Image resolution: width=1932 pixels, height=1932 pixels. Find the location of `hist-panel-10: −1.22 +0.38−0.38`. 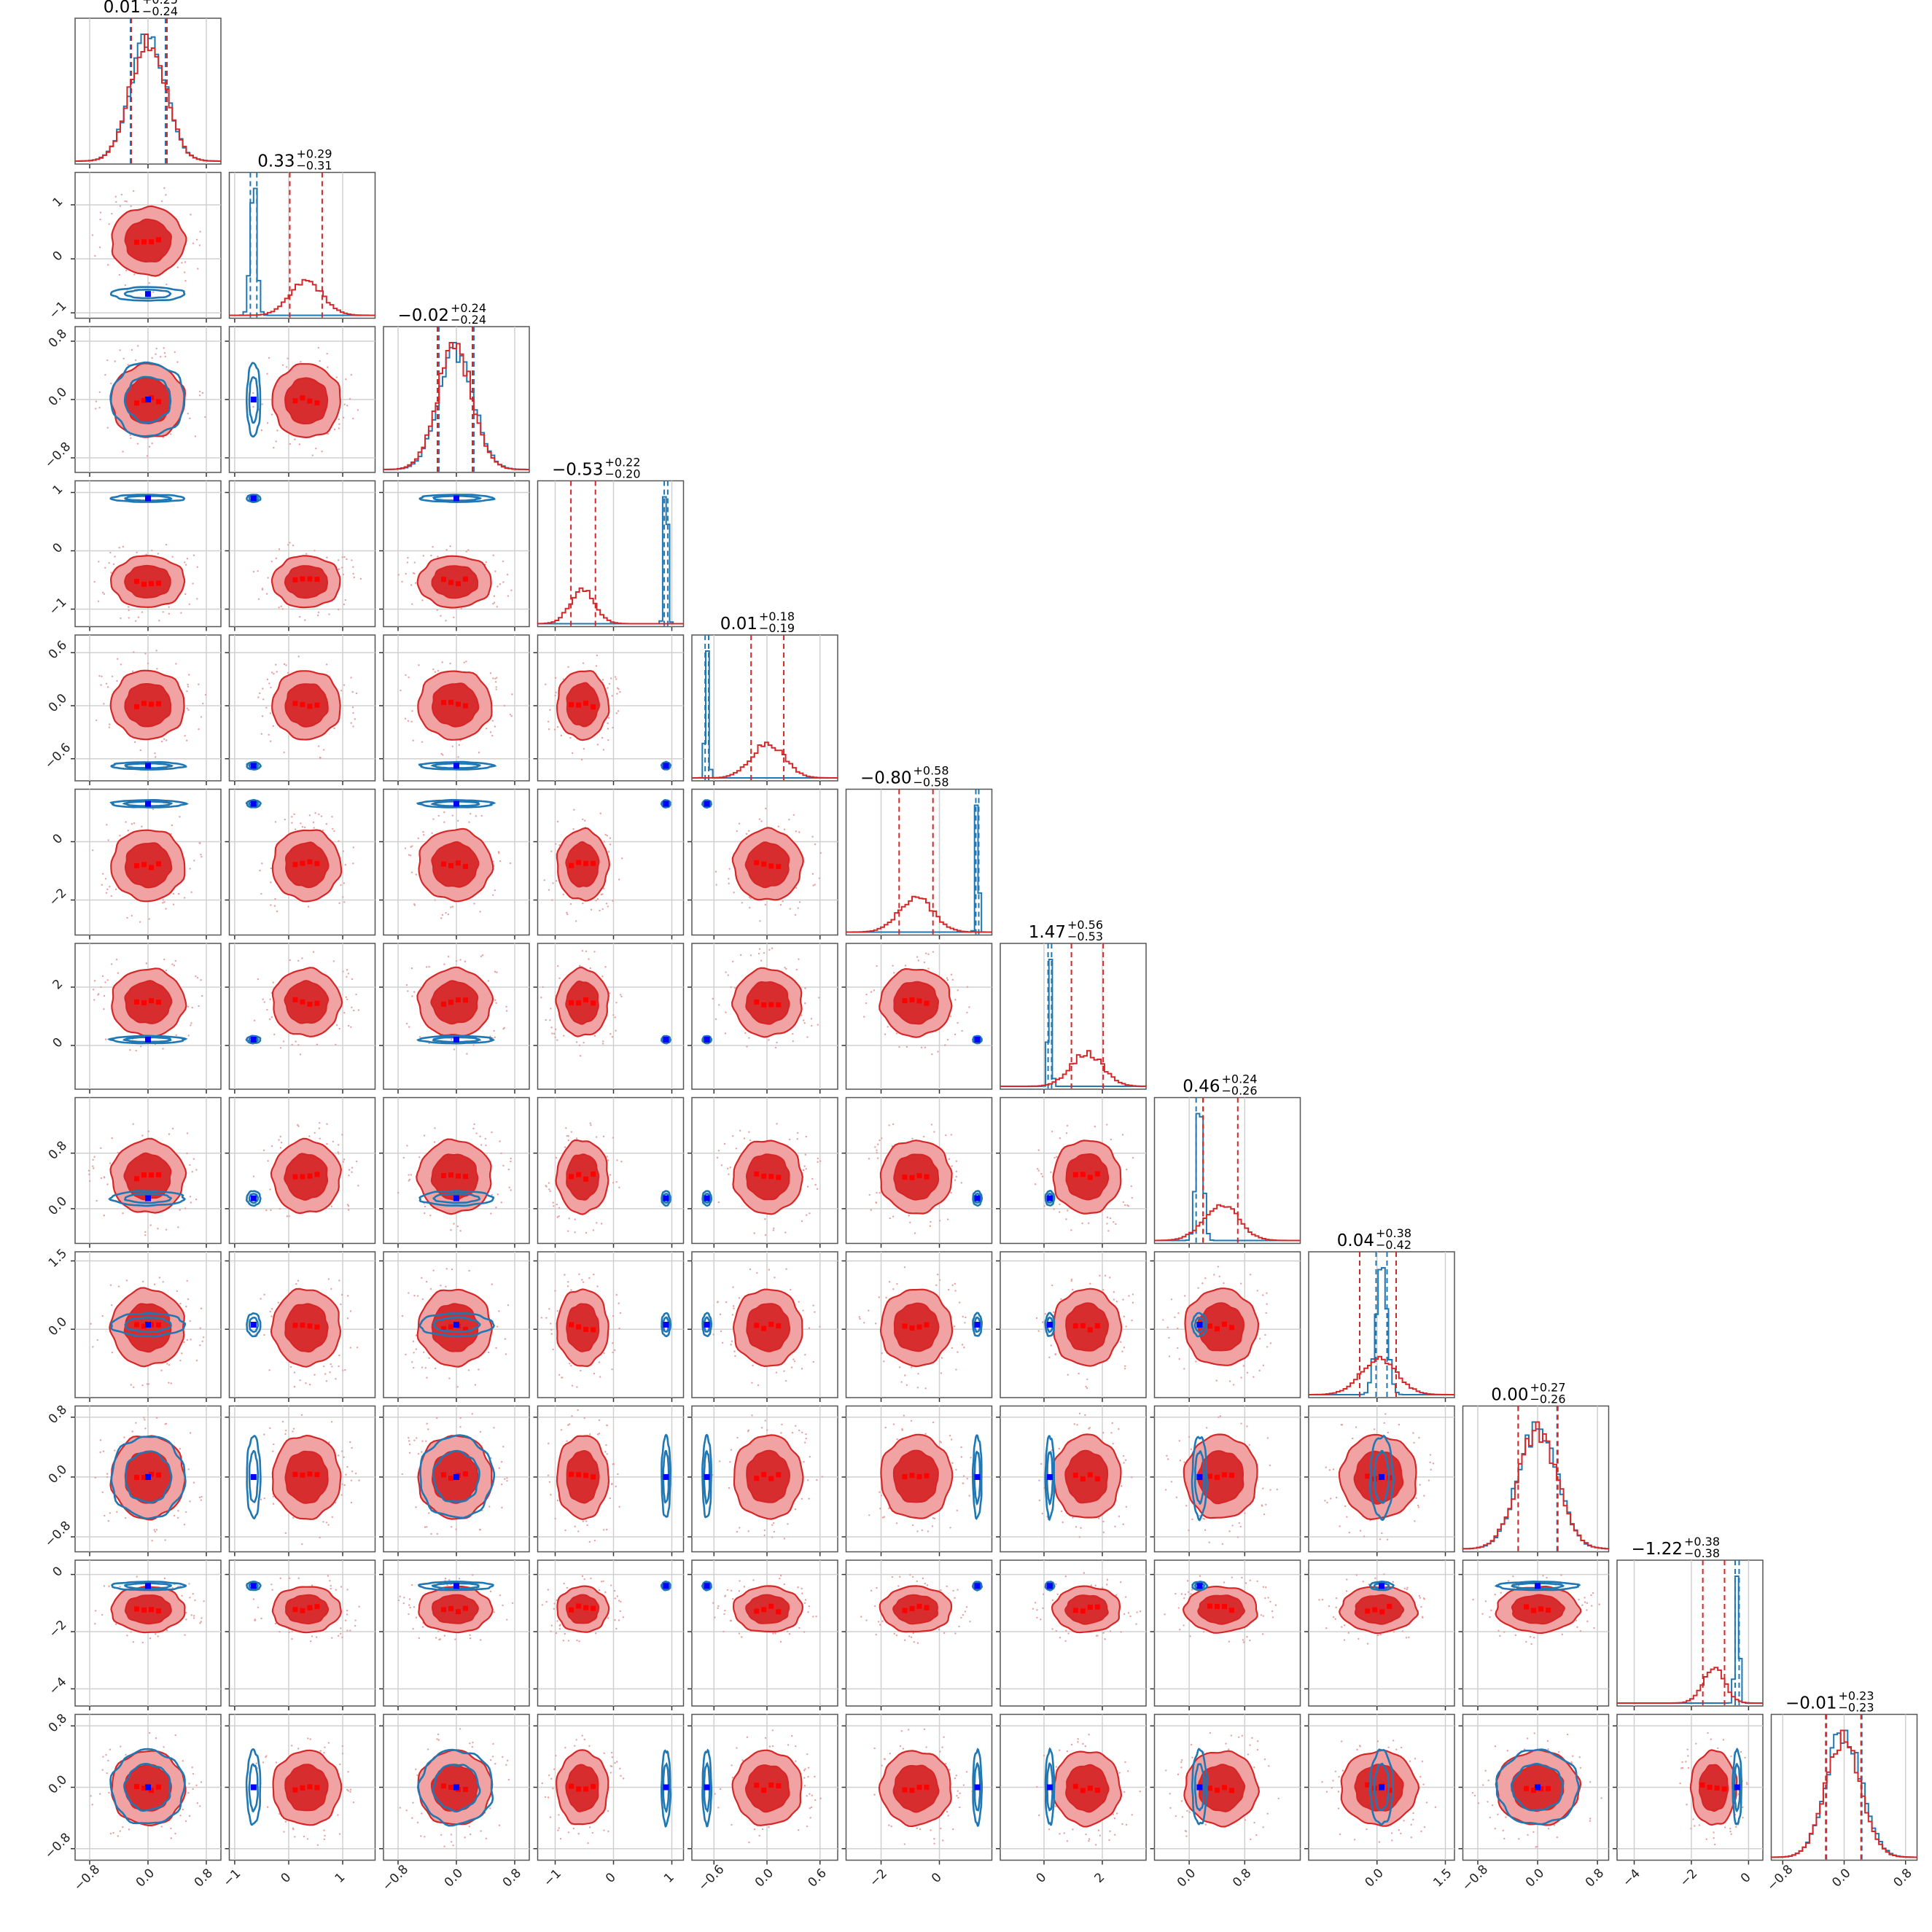

hist-panel-10: −1.22 +0.38−0.38 is located at coordinates (1690, 1622).